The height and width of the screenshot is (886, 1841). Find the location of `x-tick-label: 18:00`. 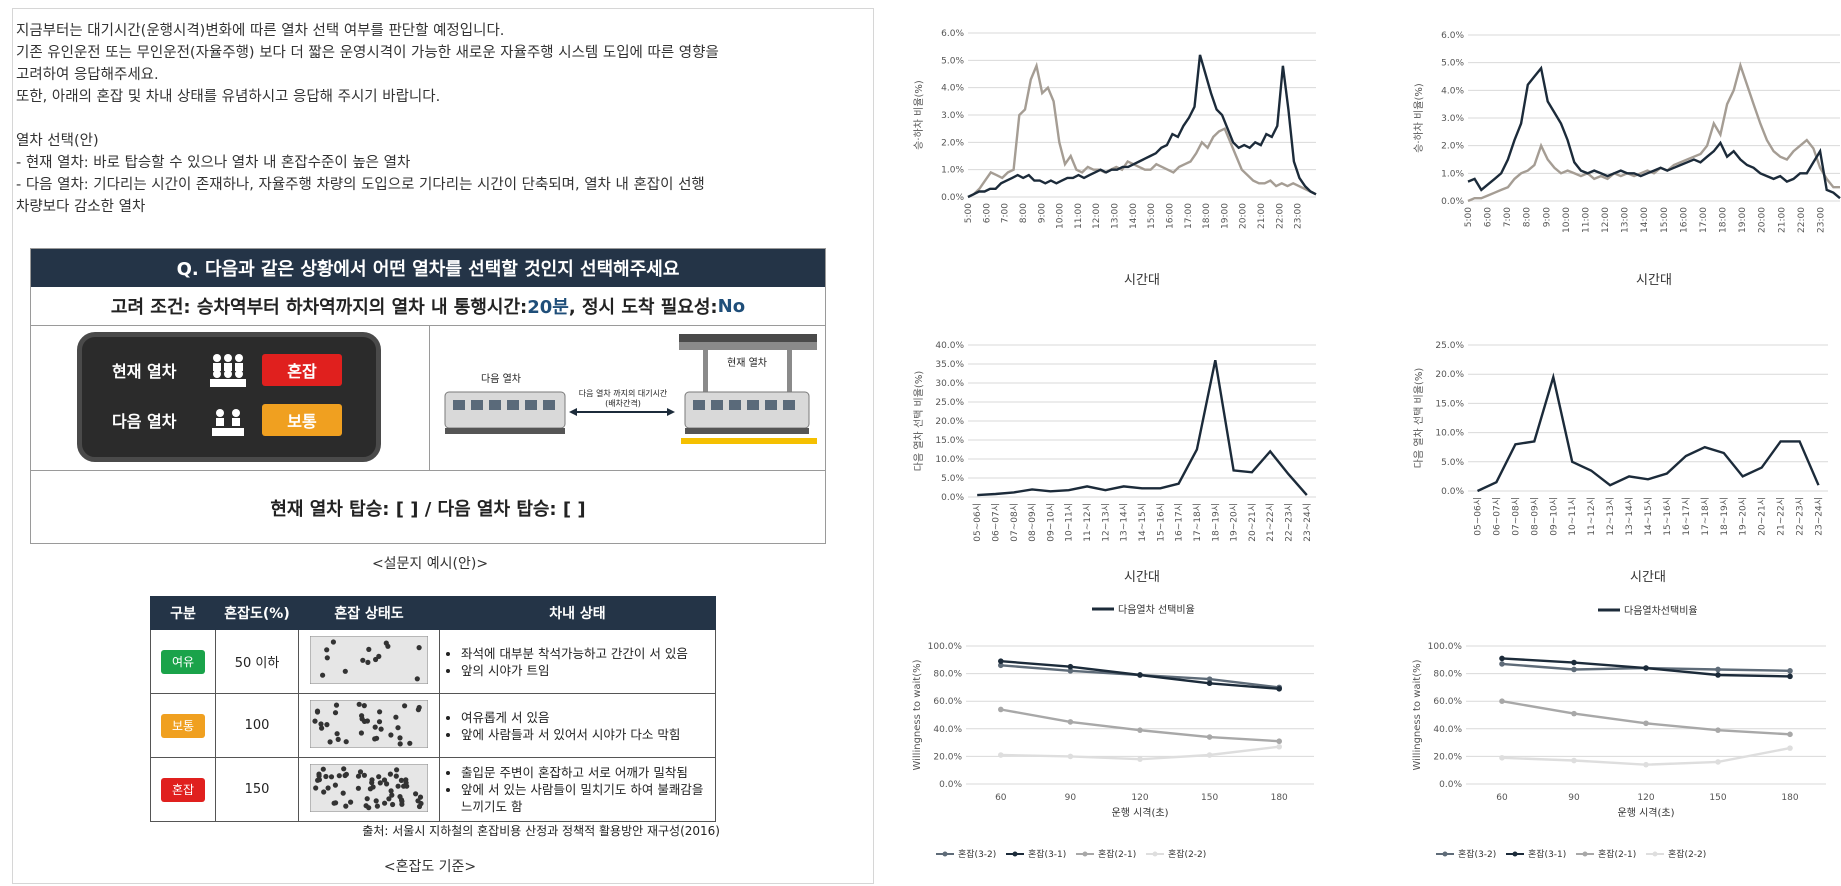

x-tick-label: 18:00 is located at coordinates (1724, 220).